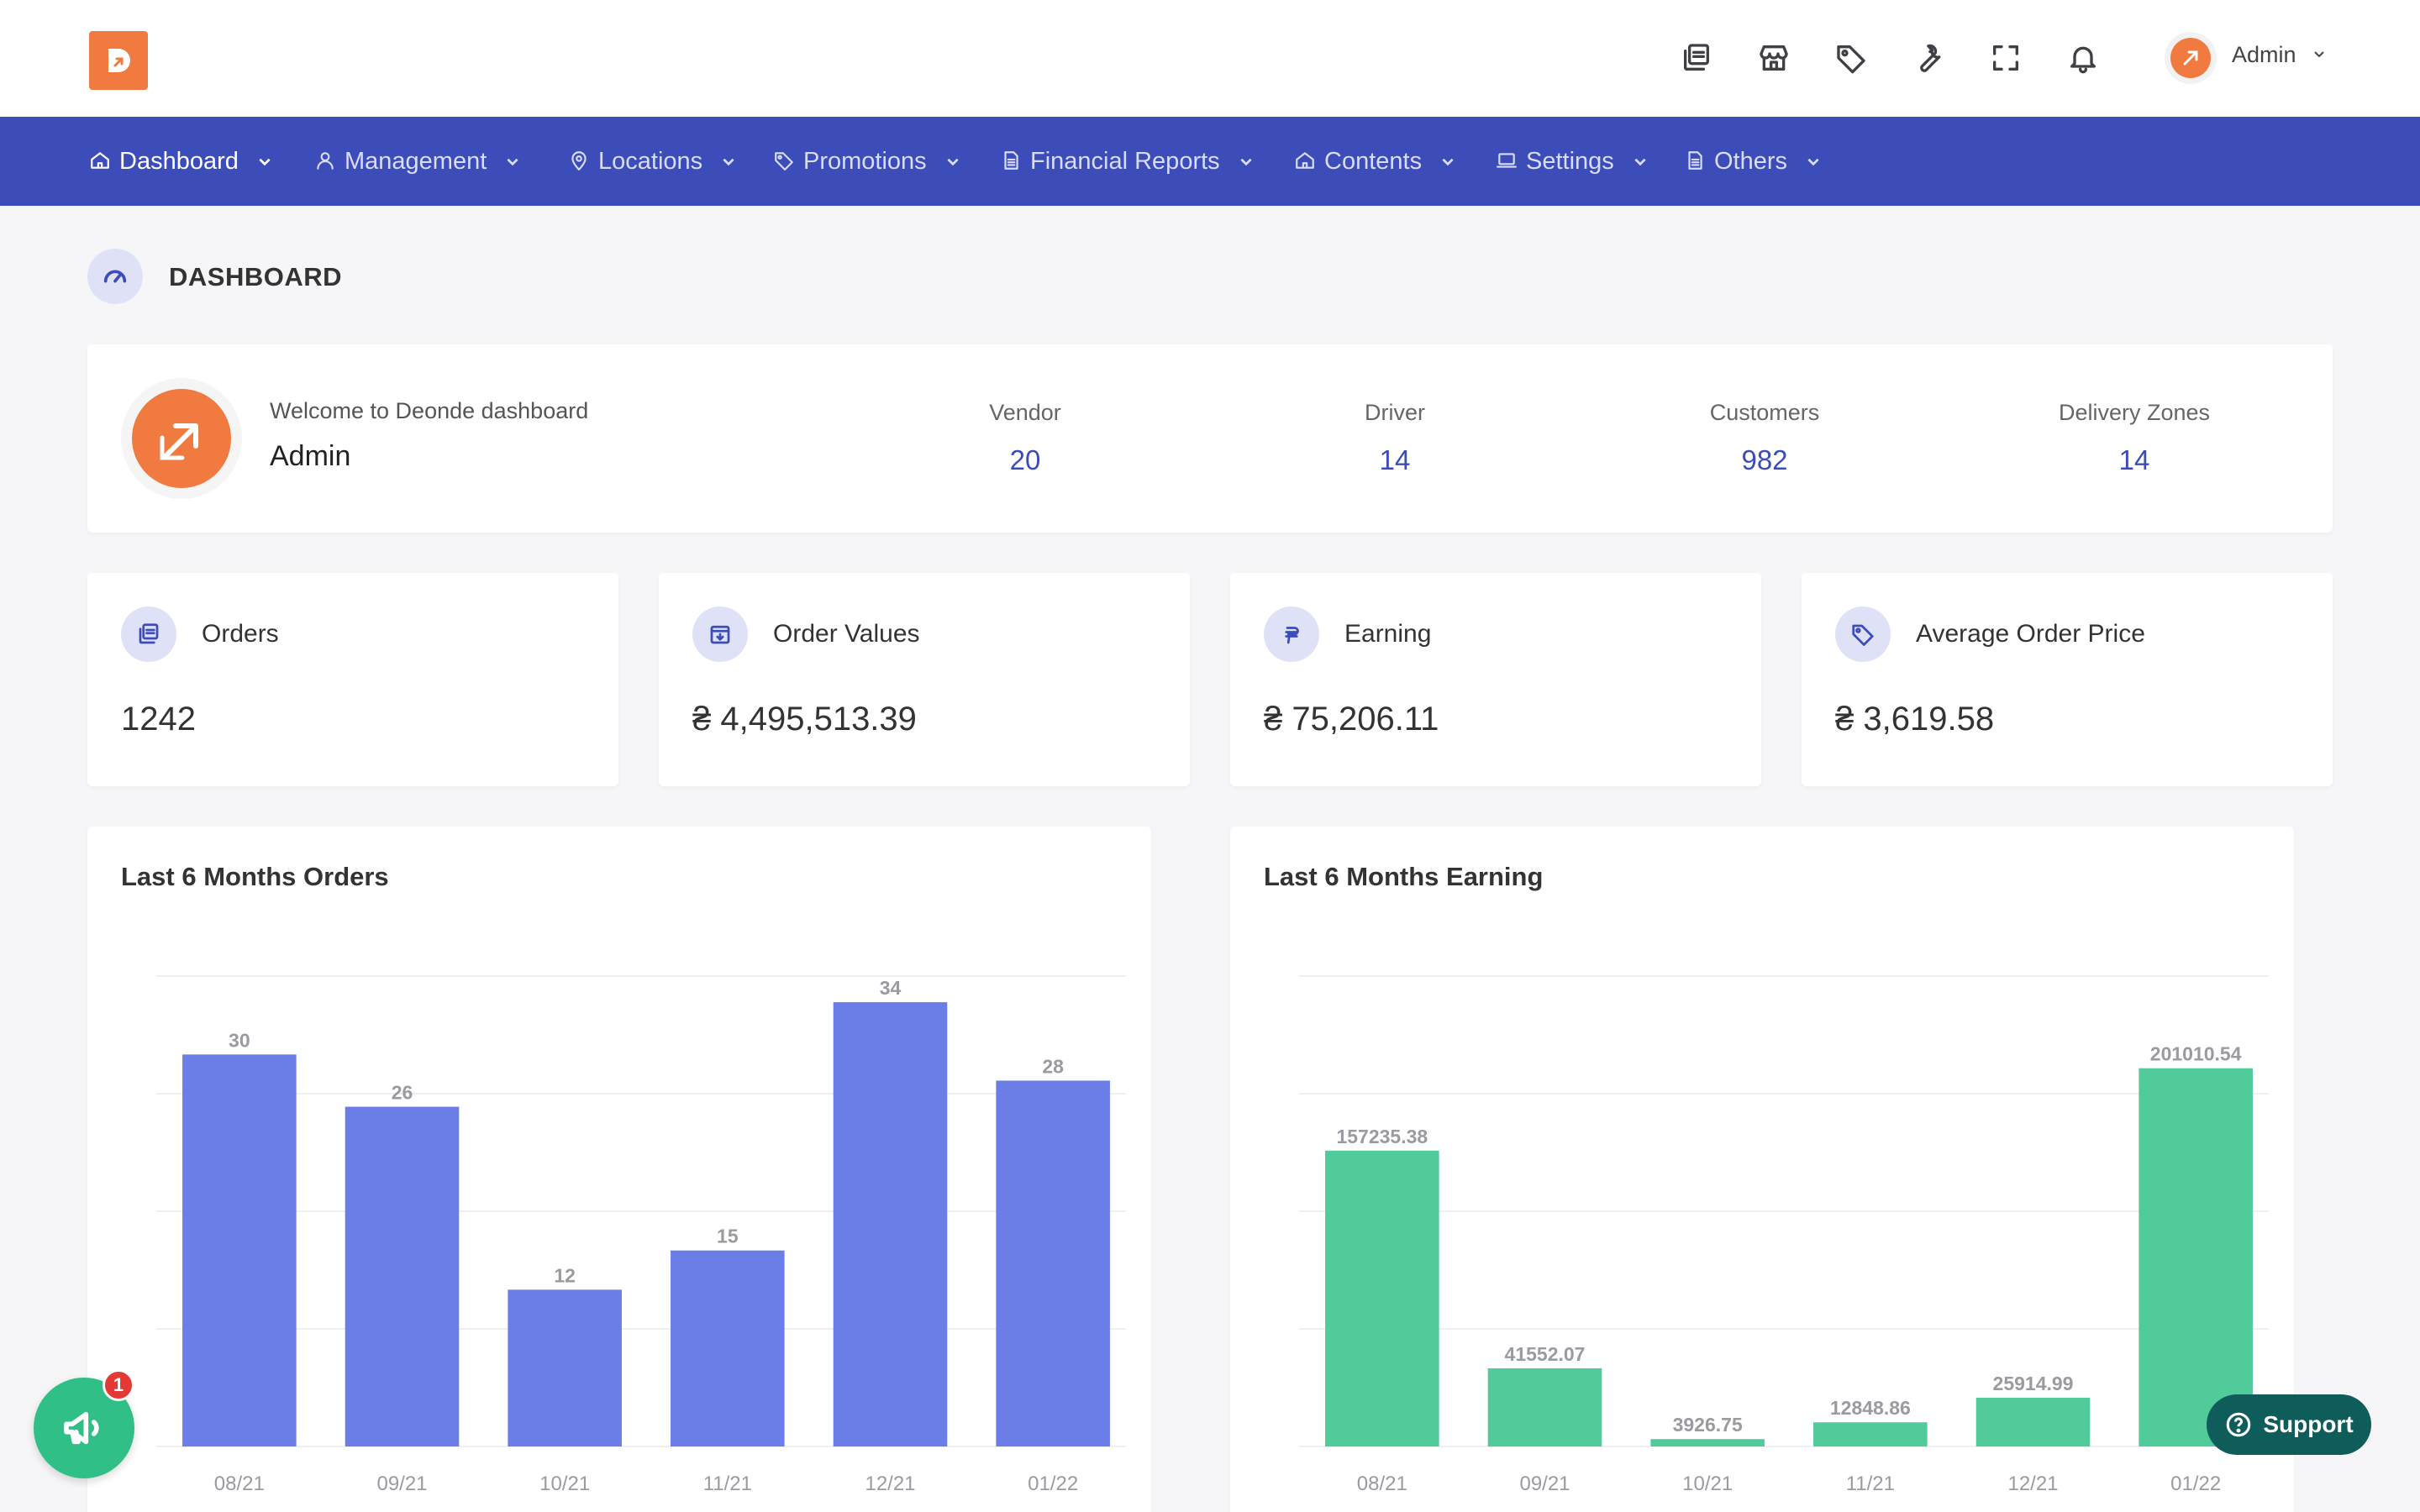 The height and width of the screenshot is (1512, 2420). I want to click on avatar, so click(181, 438).